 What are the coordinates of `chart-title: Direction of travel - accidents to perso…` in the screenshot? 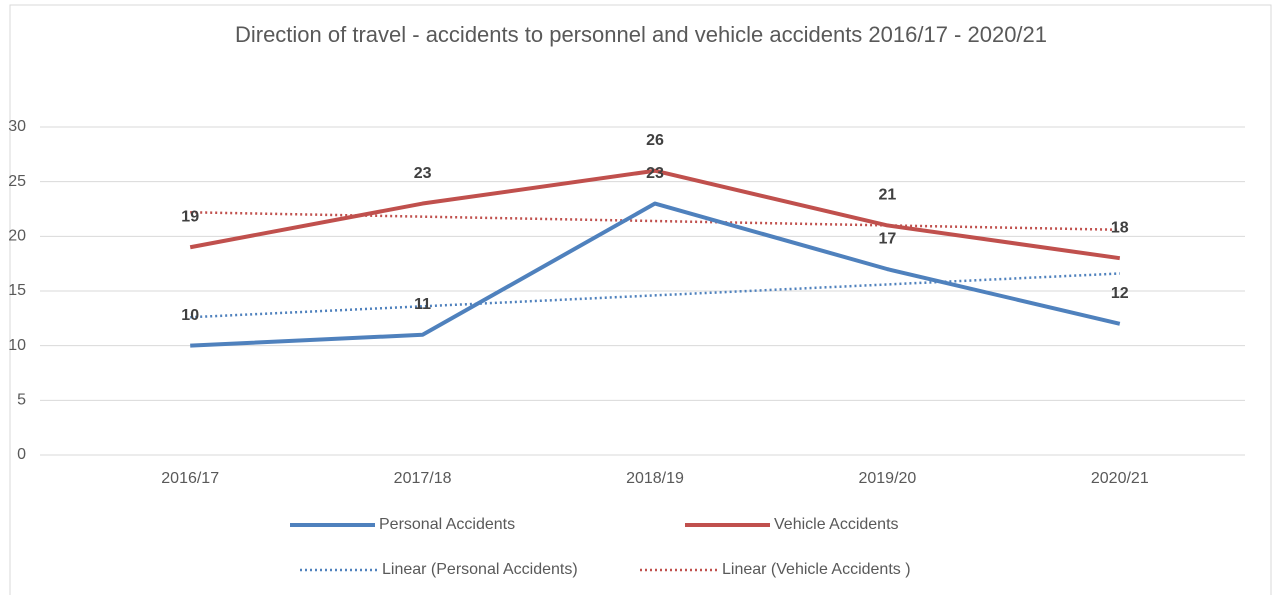 It's located at (641, 34).